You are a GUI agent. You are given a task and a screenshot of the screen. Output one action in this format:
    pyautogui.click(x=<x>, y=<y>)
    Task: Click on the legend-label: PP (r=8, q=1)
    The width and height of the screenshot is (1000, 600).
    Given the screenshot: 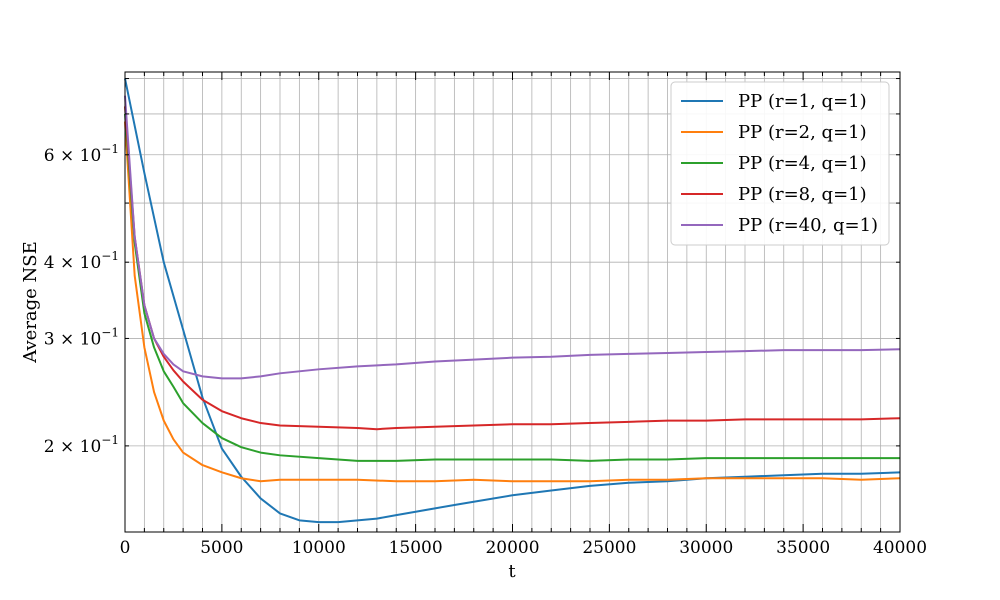 What is the action you would take?
    pyautogui.click(x=802, y=194)
    